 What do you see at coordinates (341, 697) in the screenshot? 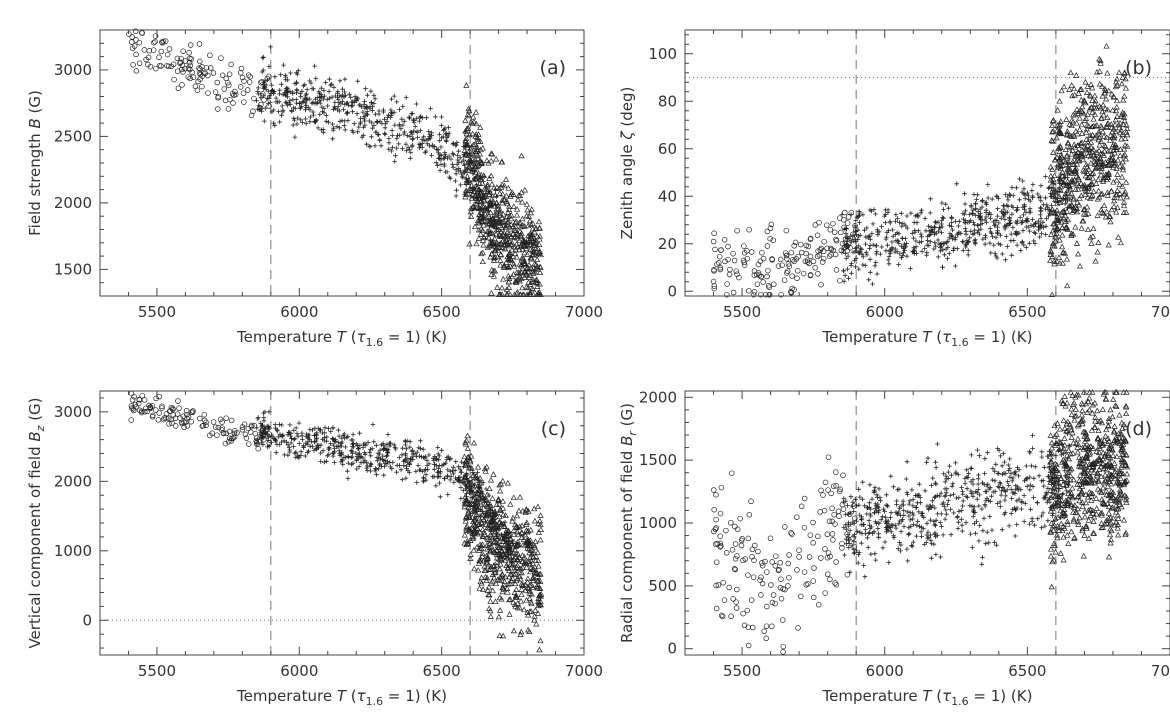
I see `x-axis-title: Temperature T (τ1.6 = 1) (K)` at bounding box center [341, 697].